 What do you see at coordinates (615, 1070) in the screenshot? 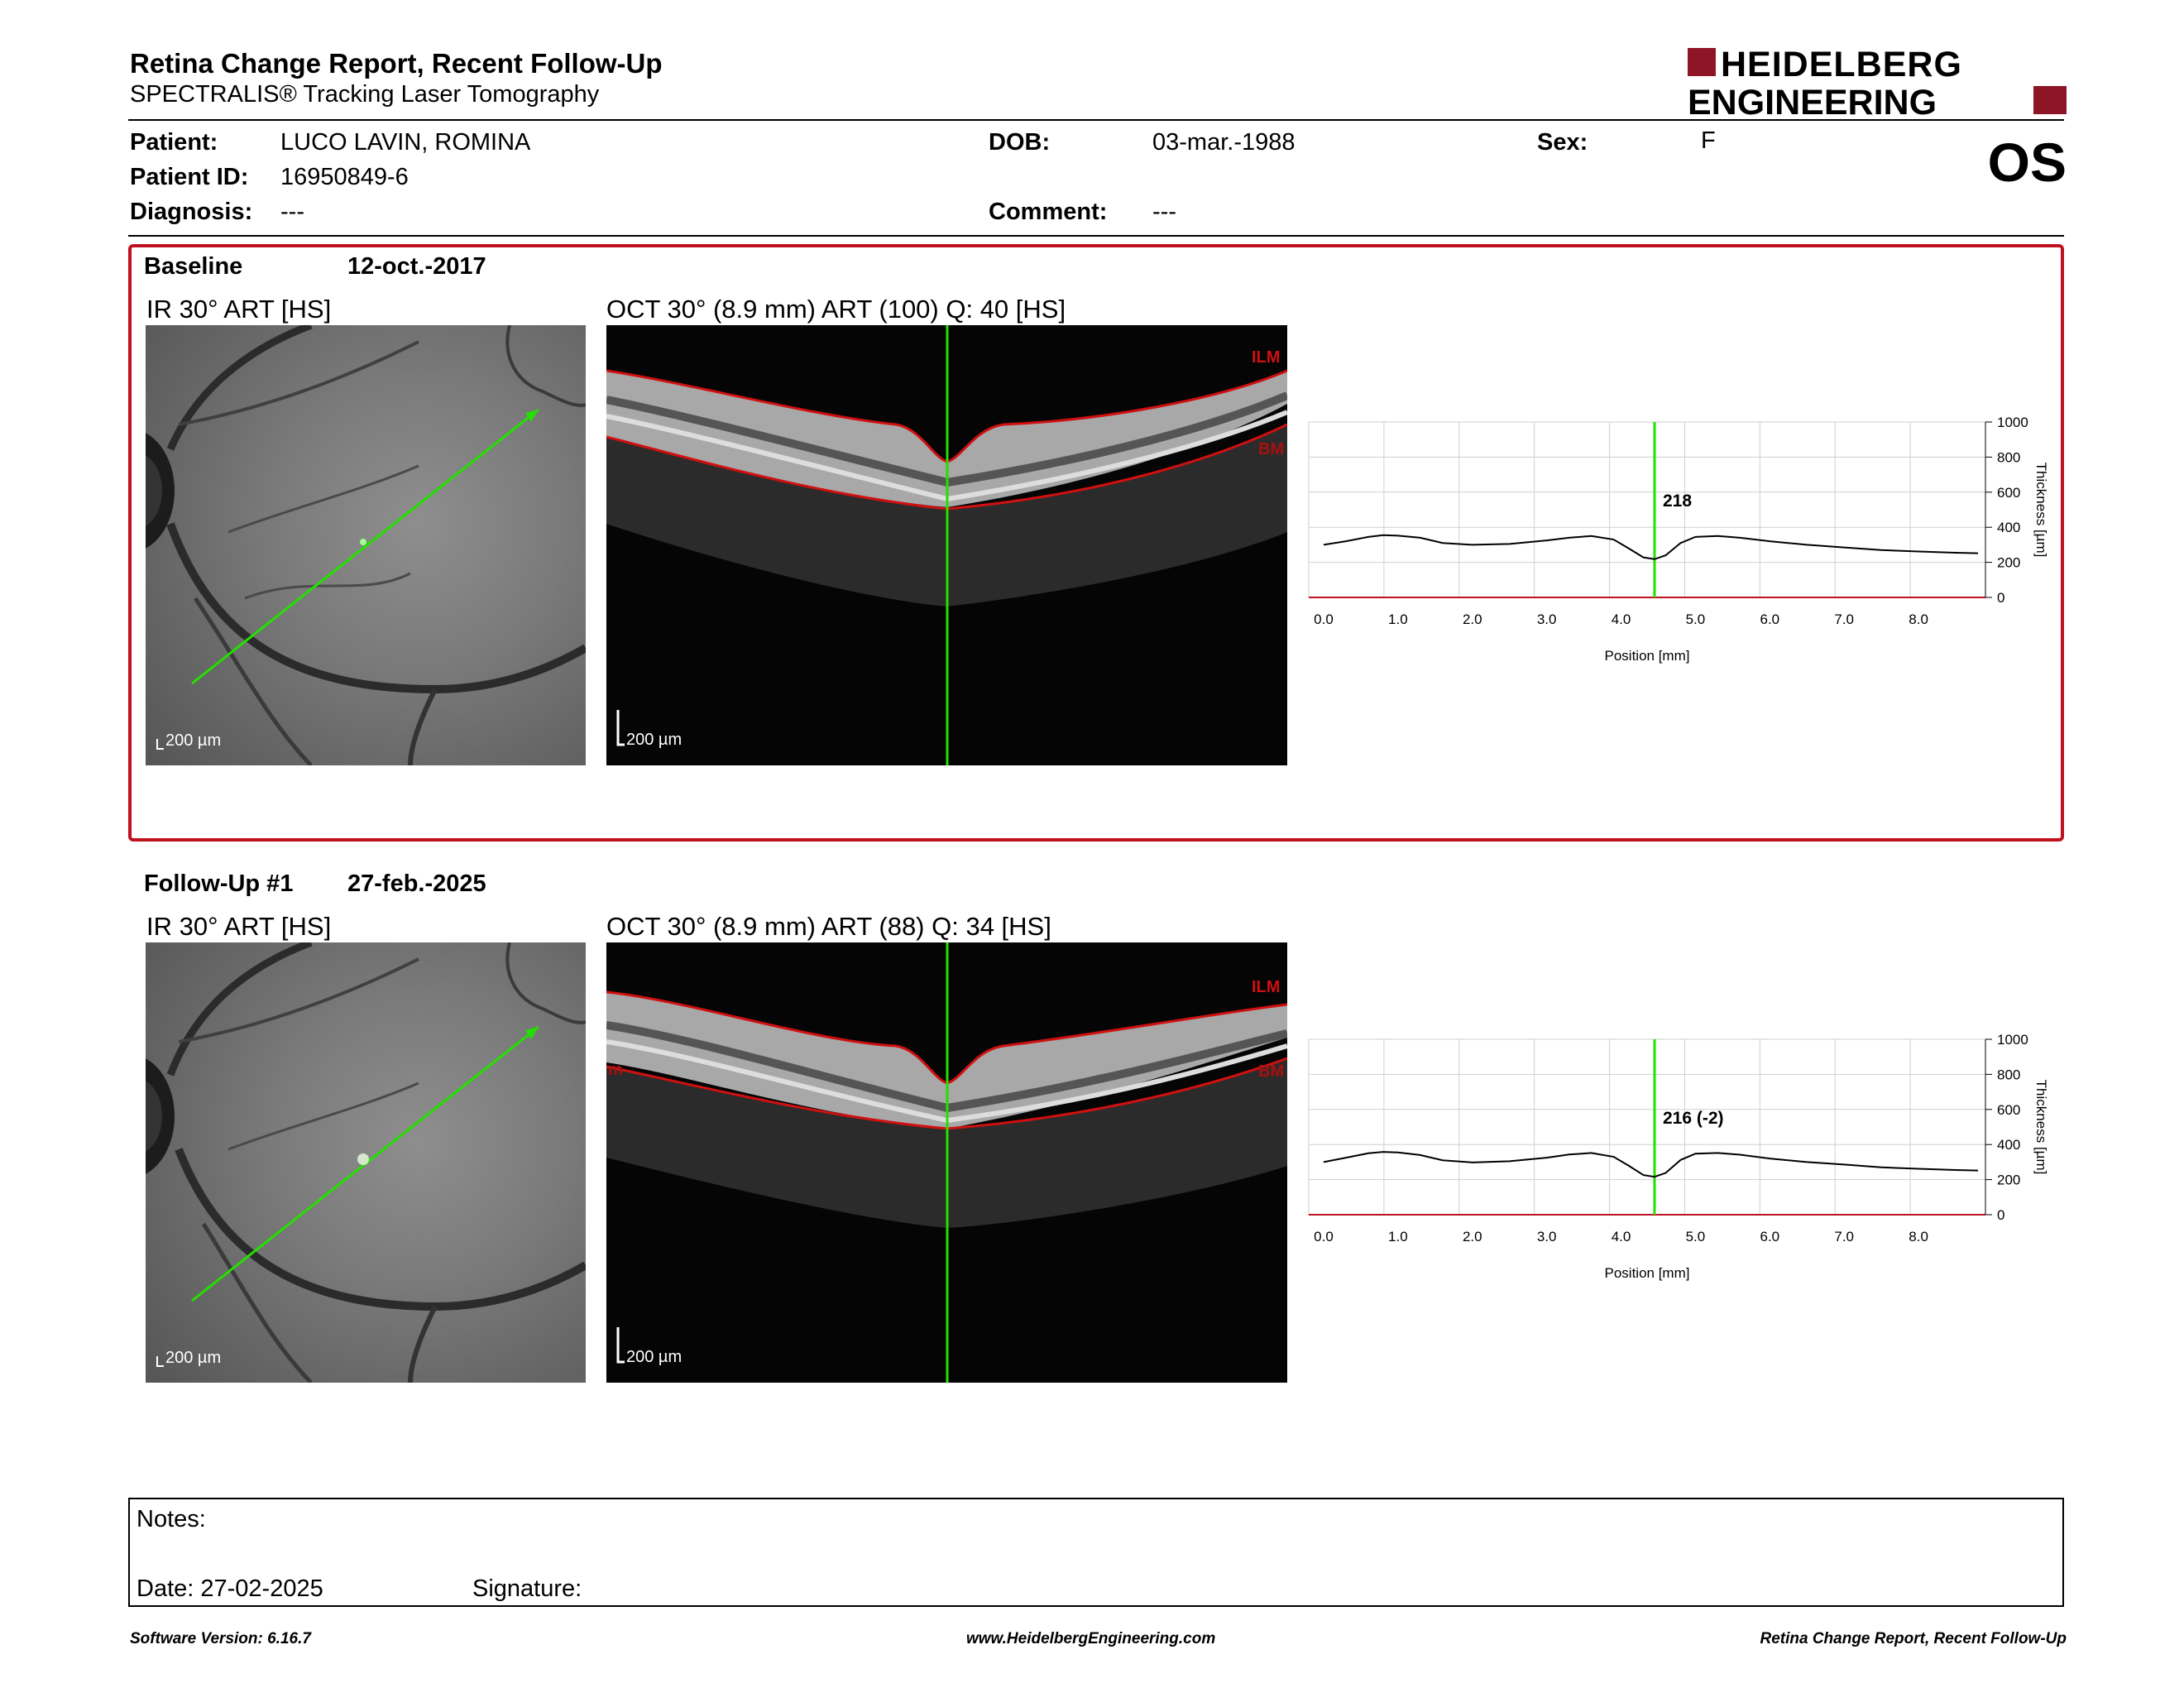
I see `svg-text: m` at bounding box center [615, 1070].